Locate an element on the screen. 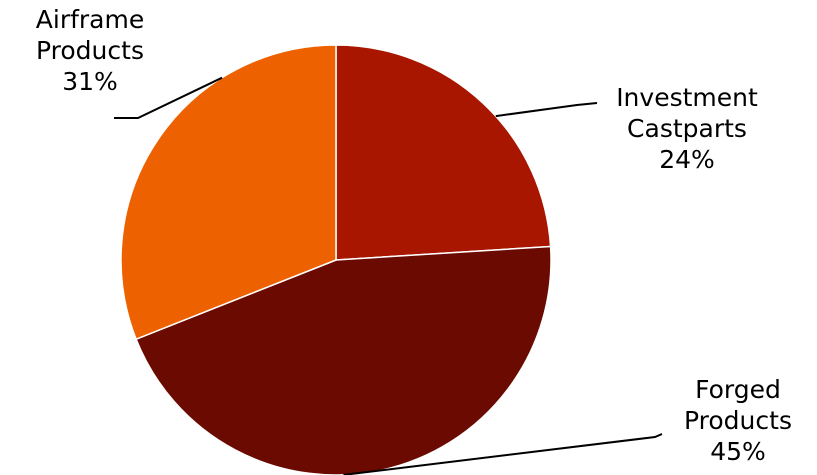 The width and height of the screenshot is (817, 475). label-percent: 24% is located at coordinates (687, 159).